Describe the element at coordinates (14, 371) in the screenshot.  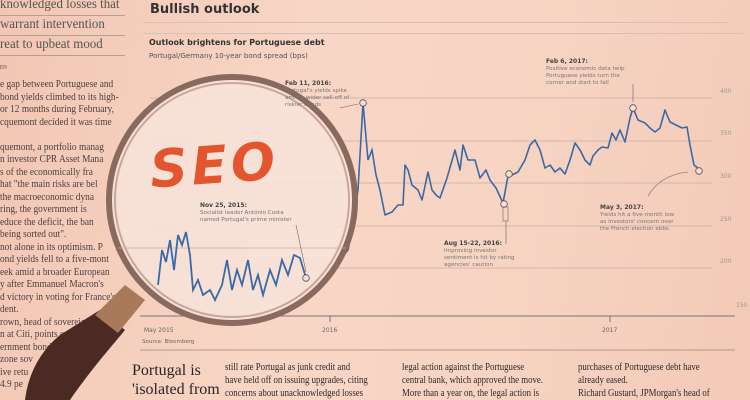
I see `body-line: ive retu` at that location.